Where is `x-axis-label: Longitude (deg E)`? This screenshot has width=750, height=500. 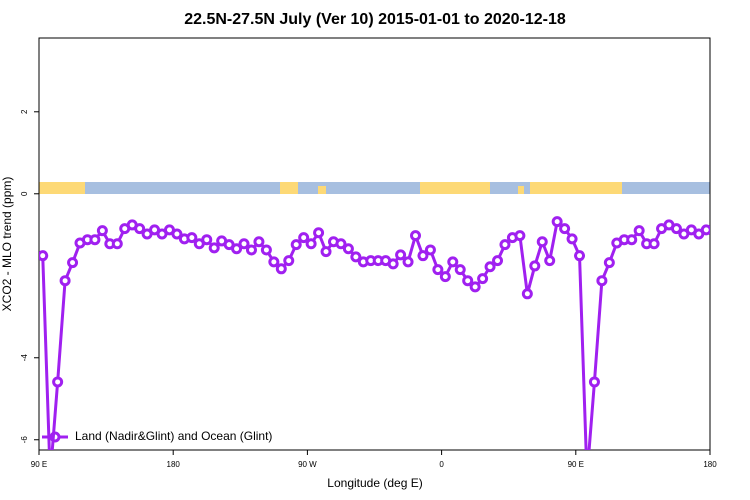
x-axis-label: Longitude (deg E) is located at coordinates (374, 483).